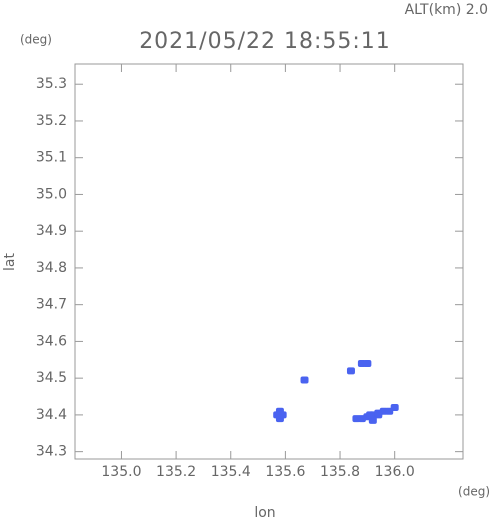 The image size is (491, 521). I want to click on x-tick-label: 136.0, so click(395, 472).